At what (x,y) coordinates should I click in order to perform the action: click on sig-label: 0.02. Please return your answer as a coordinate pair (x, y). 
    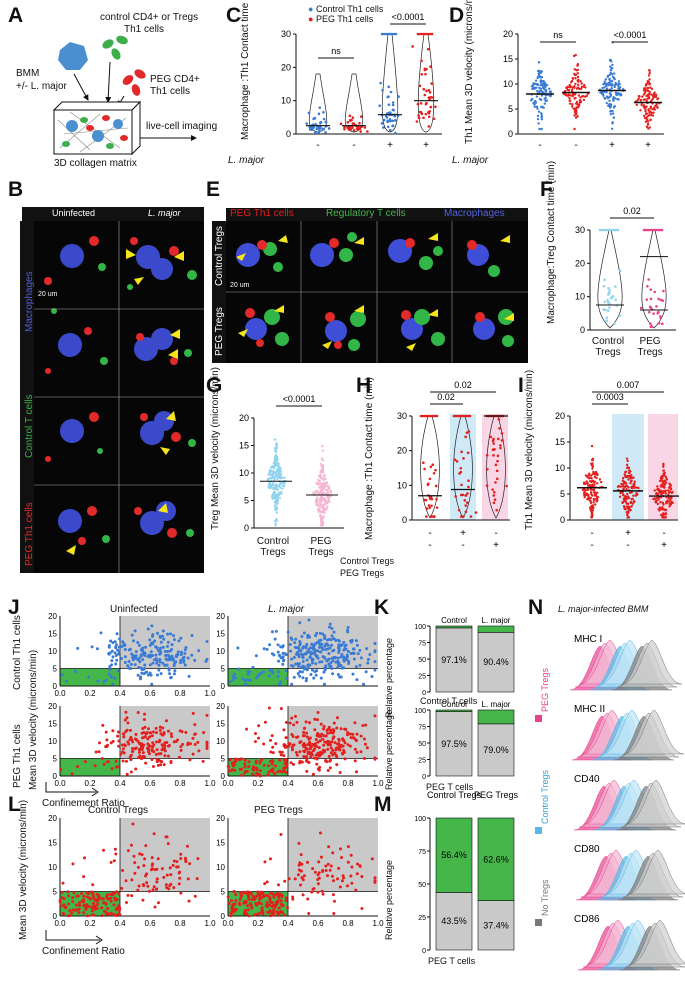
    Looking at the image, I should click on (463, 385).